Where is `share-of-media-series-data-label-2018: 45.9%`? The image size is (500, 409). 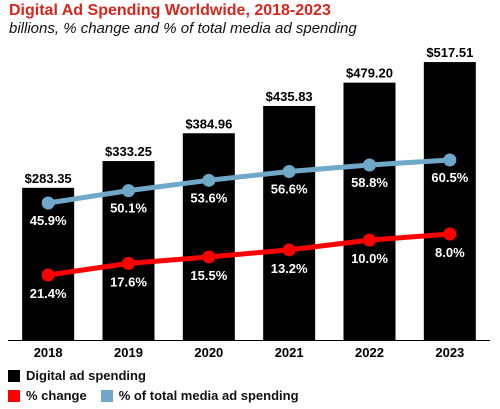
share-of-media-series-data-label-2018: 45.9% is located at coordinates (48, 220).